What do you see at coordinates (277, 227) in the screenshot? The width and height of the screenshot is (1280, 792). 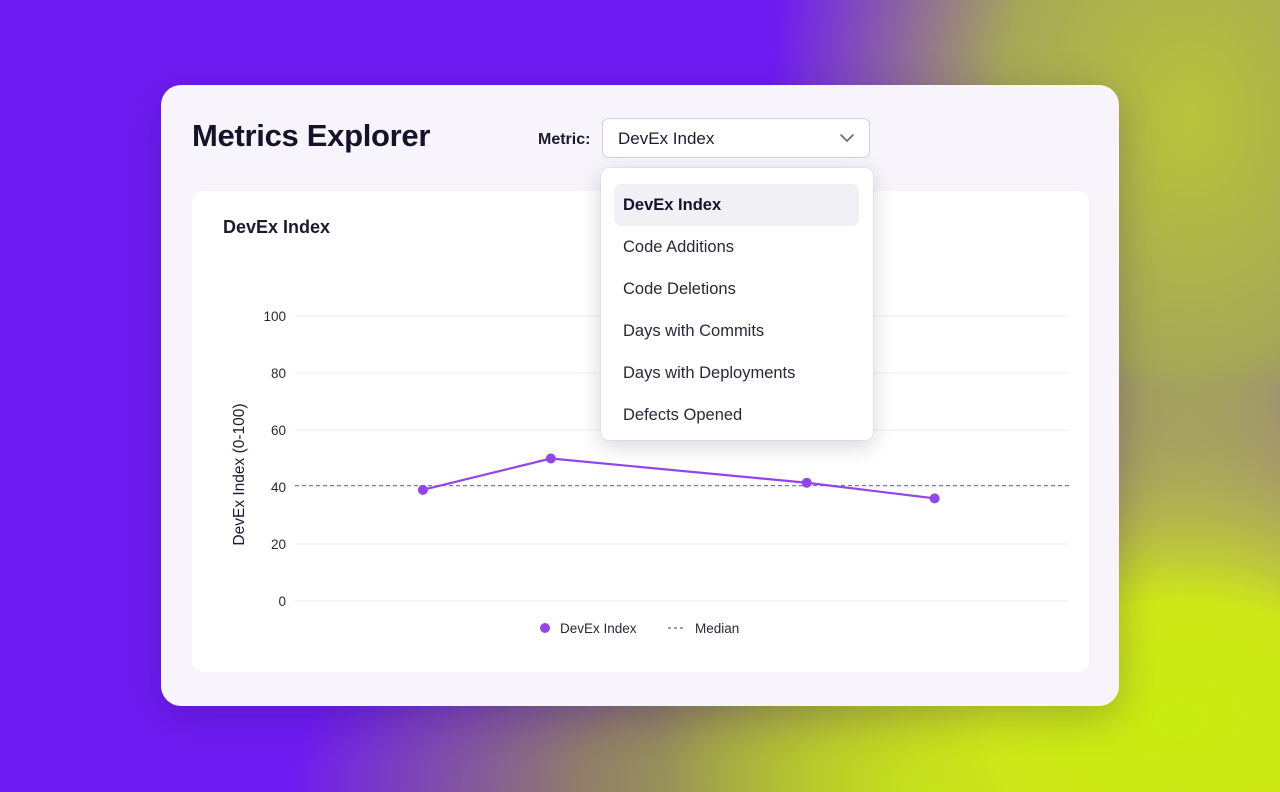 I see `chart-title: DevEx Index` at bounding box center [277, 227].